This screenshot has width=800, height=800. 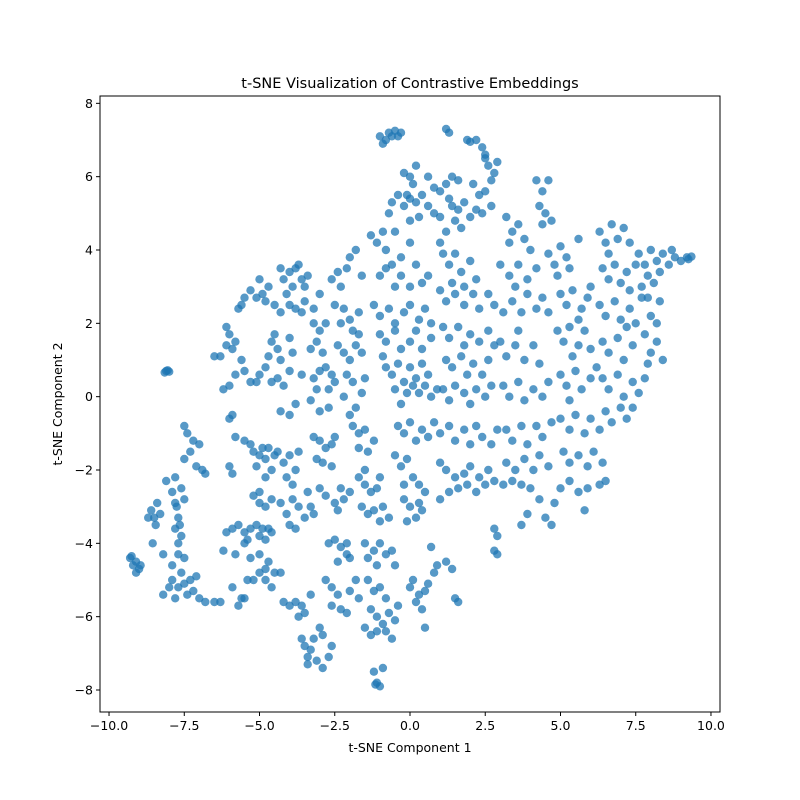 I want to click on y-tick-label: 8, so click(x=89, y=103).